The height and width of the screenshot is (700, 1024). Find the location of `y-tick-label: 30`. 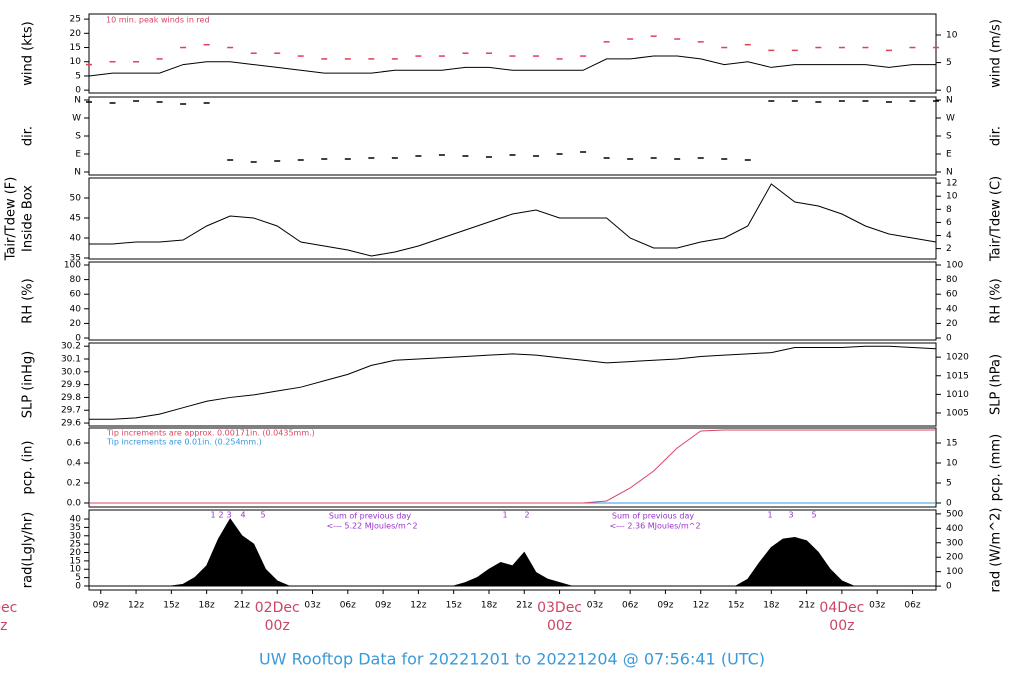

y-tick-label: 30 is located at coordinates (76, 536).